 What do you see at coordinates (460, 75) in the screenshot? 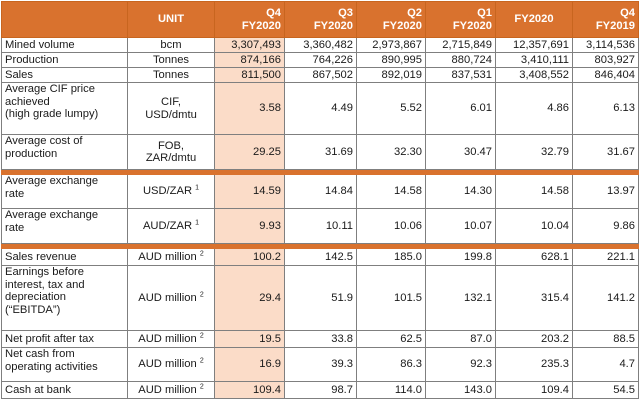
I see `row-value: 837,531` at bounding box center [460, 75].